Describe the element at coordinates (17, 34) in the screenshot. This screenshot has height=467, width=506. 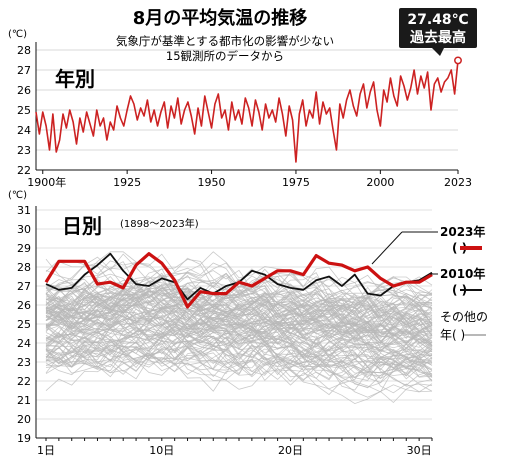
I see `top-y-unit: (℃)` at that location.